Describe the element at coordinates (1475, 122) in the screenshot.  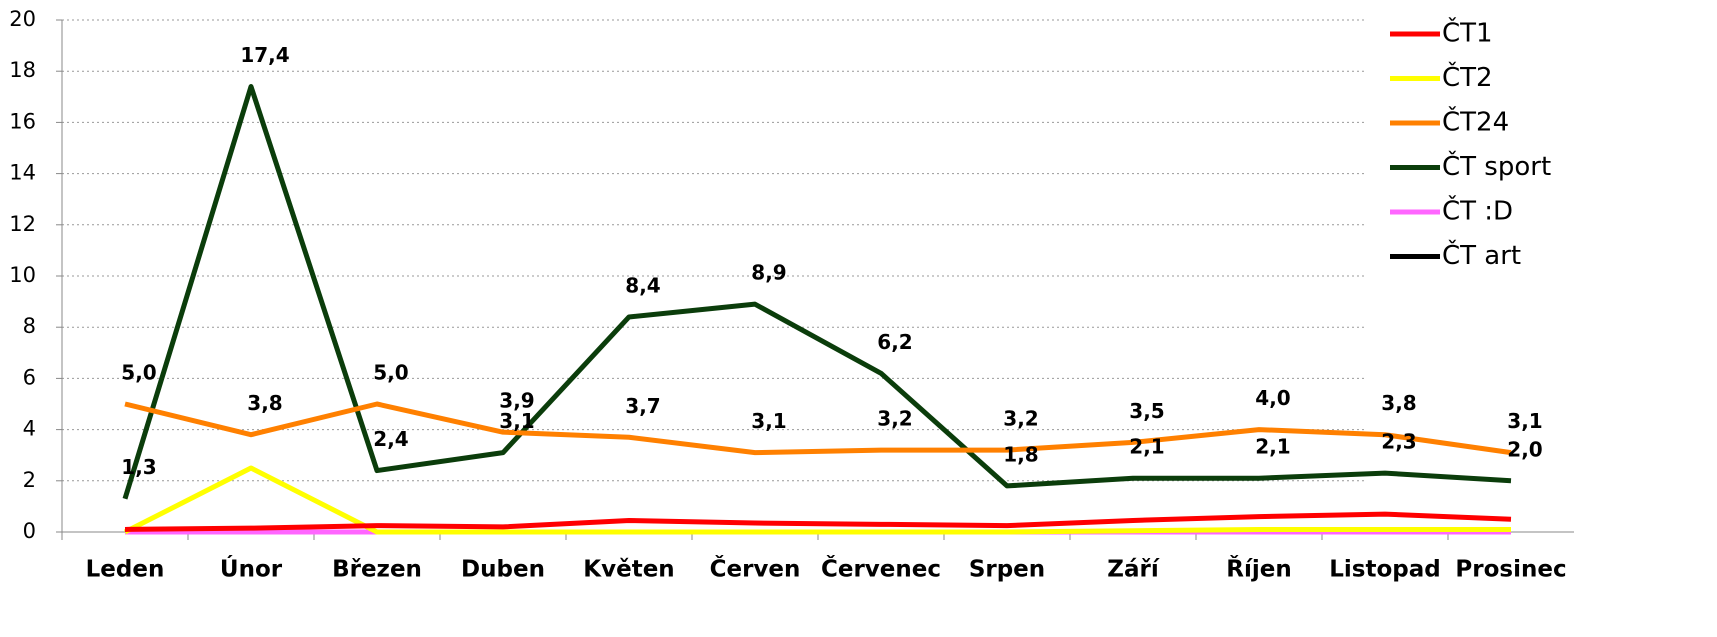
I see `legend-label: ČT24` at that location.